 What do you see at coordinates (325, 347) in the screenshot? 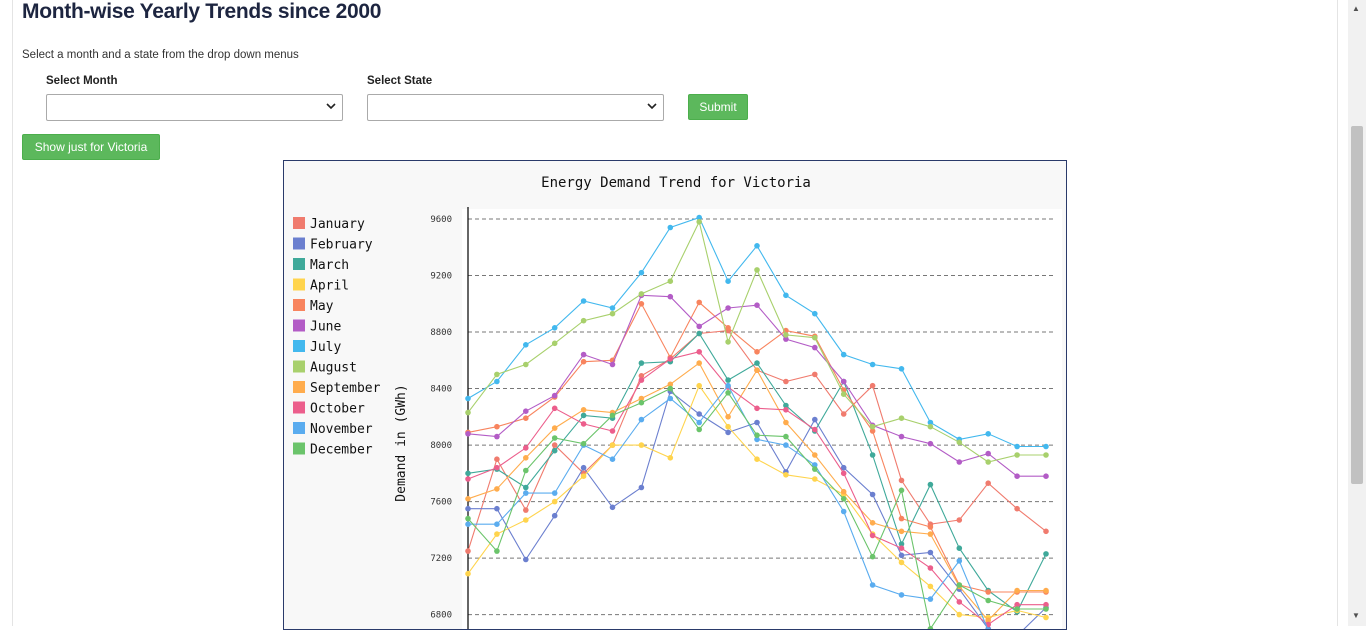
I see `legend-label: July` at bounding box center [325, 347].